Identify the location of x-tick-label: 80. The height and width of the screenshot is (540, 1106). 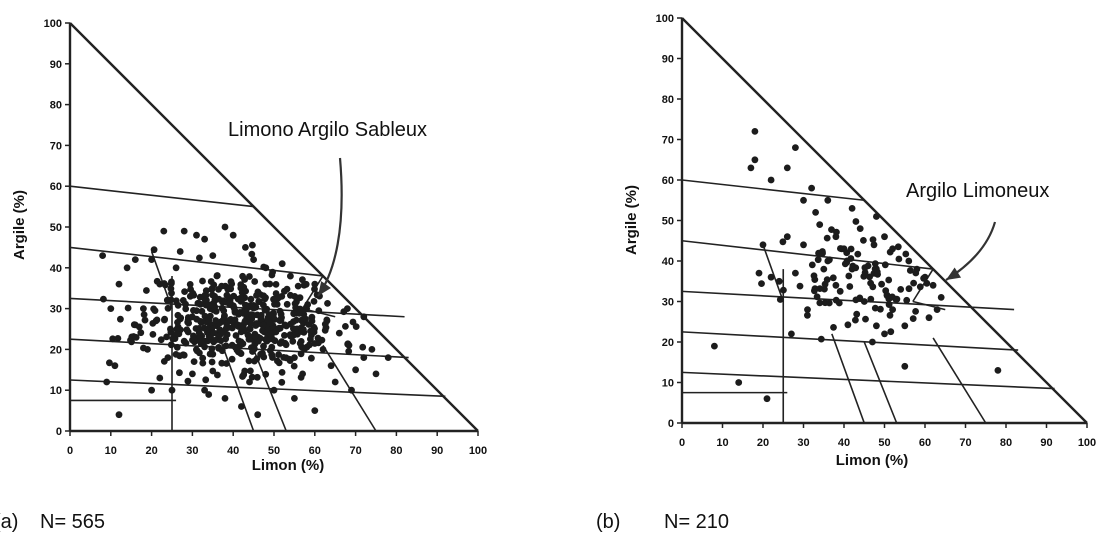
(1006, 443).